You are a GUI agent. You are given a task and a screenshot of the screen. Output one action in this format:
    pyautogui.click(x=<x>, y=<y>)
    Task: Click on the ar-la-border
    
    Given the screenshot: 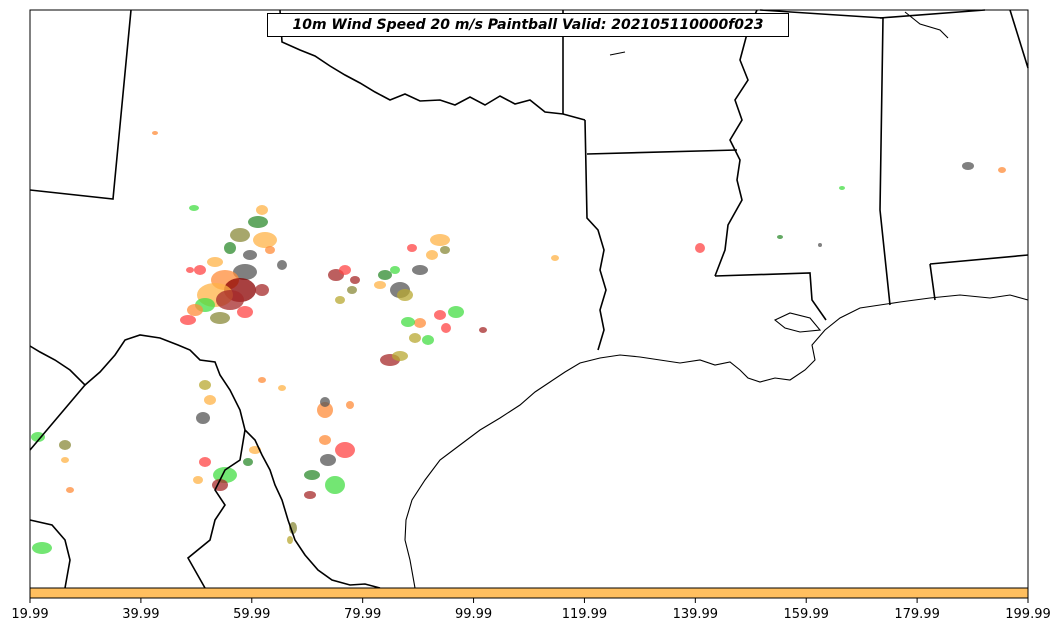 What is the action you would take?
    pyautogui.click(x=662, y=152)
    